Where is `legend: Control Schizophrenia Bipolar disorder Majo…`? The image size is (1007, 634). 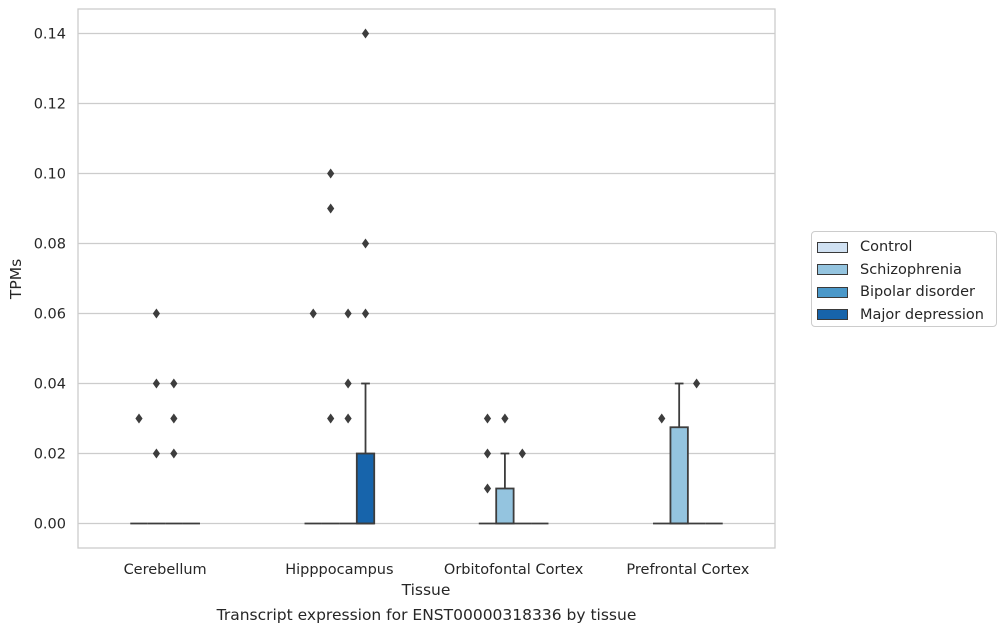 legend: Control Schizophrenia Bipolar disorder Majo… is located at coordinates (904, 279).